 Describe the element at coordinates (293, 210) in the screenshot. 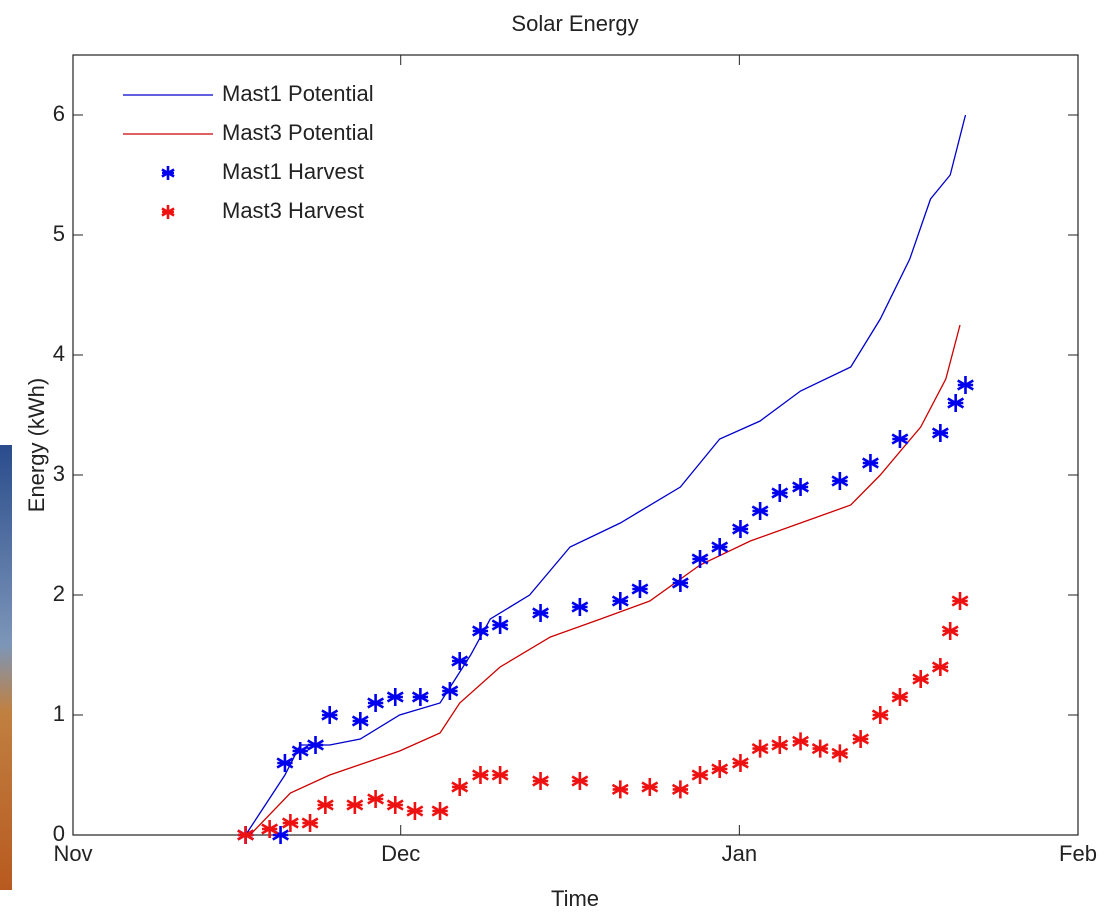

I see `legend-label: Mast3 Harvest` at that location.